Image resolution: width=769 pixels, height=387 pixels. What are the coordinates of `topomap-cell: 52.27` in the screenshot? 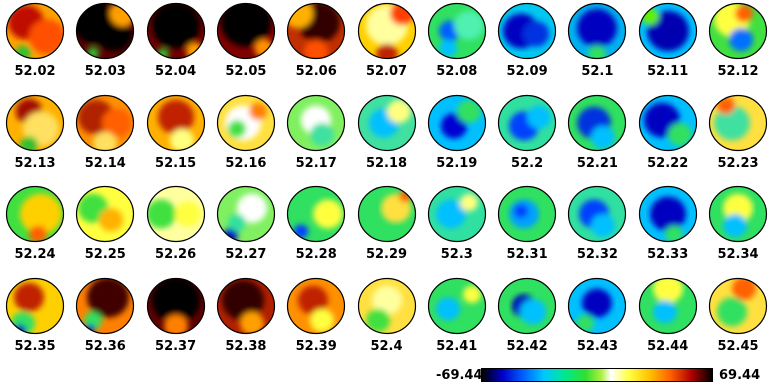 It's located at (246, 231).